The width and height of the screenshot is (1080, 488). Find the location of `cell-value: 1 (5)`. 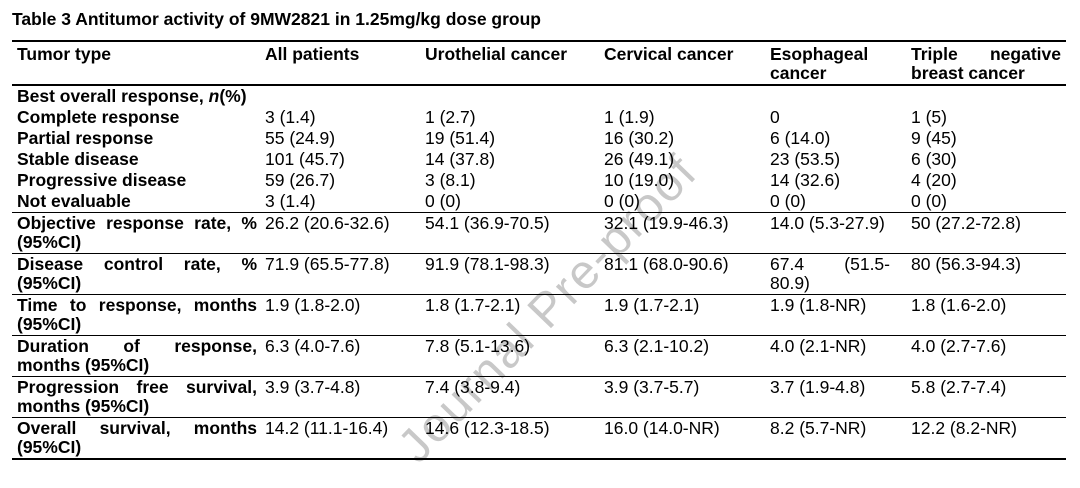

cell-value: 1 (5) is located at coordinates (929, 117).